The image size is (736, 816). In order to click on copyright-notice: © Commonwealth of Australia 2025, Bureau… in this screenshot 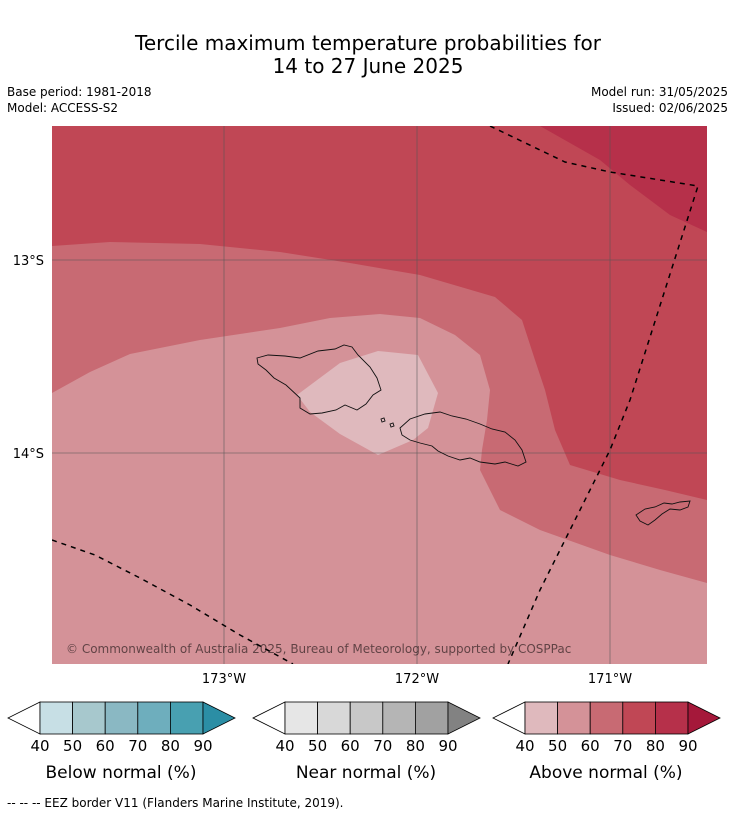, I will do `click(318, 649)`.